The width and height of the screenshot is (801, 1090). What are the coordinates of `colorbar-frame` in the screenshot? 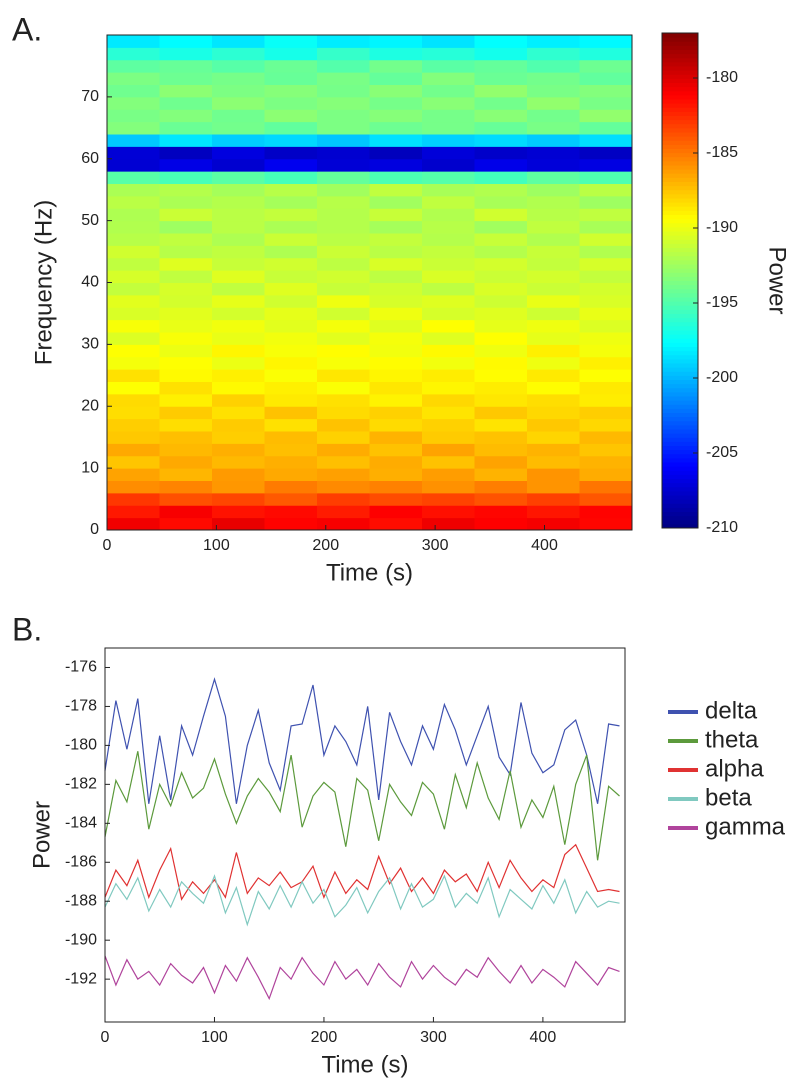 It's located at (680, 280).